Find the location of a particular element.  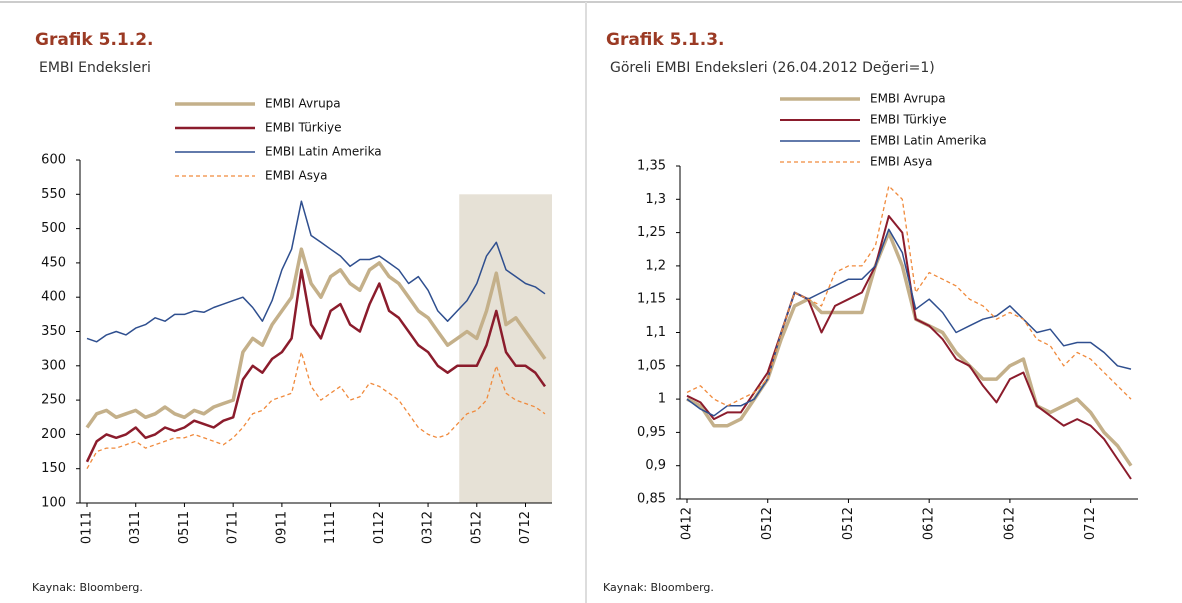

y-tick-label: 250 is located at coordinates (53, 400).